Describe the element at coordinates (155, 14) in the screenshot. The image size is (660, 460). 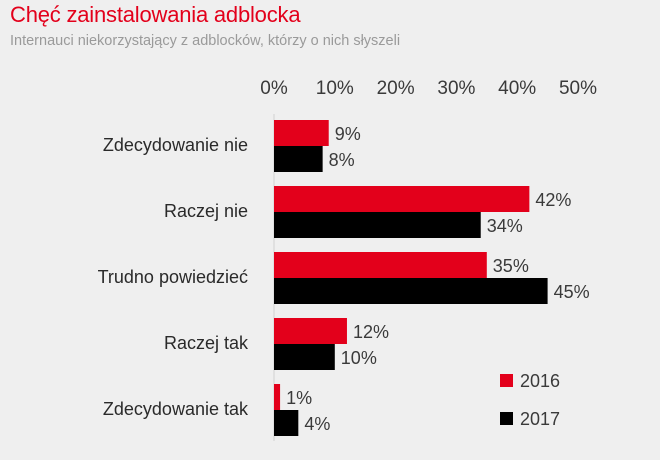
I see `chart-title: Chęć zainstalowania adblocka` at that location.